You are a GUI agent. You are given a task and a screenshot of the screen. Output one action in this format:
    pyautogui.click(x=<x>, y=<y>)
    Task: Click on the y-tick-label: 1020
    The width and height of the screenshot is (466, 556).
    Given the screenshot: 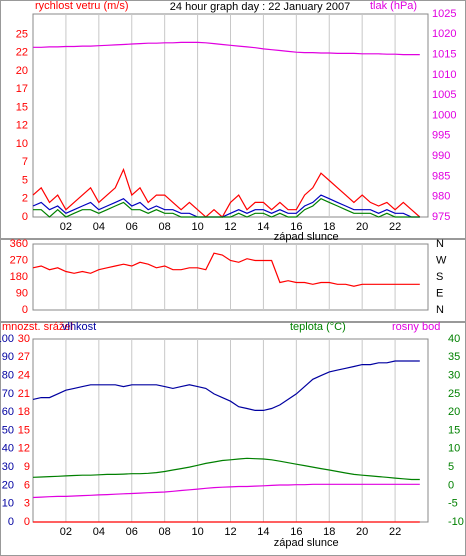 What is the action you would take?
    pyautogui.click(x=444, y=34)
    